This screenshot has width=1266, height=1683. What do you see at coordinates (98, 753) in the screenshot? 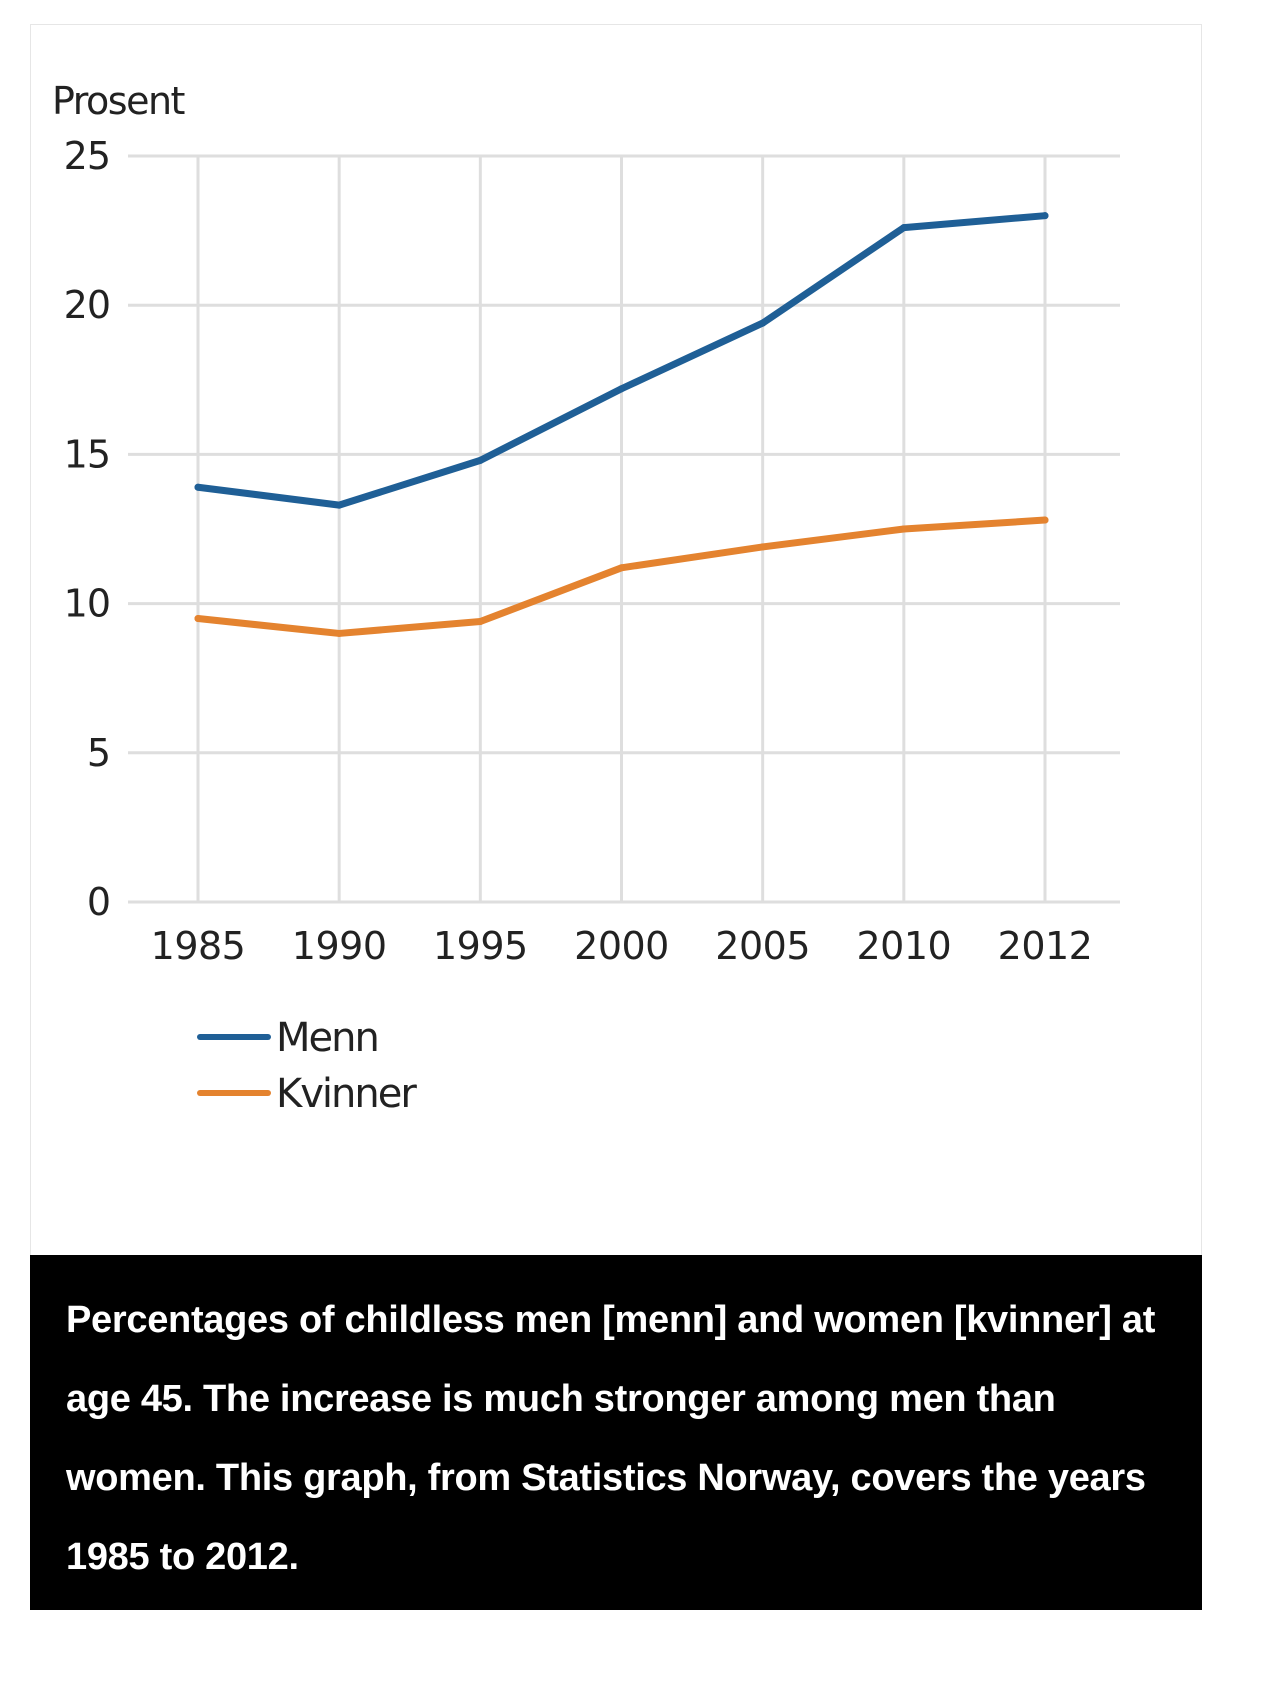
I see `y-tick-label: 5` at bounding box center [98, 753].